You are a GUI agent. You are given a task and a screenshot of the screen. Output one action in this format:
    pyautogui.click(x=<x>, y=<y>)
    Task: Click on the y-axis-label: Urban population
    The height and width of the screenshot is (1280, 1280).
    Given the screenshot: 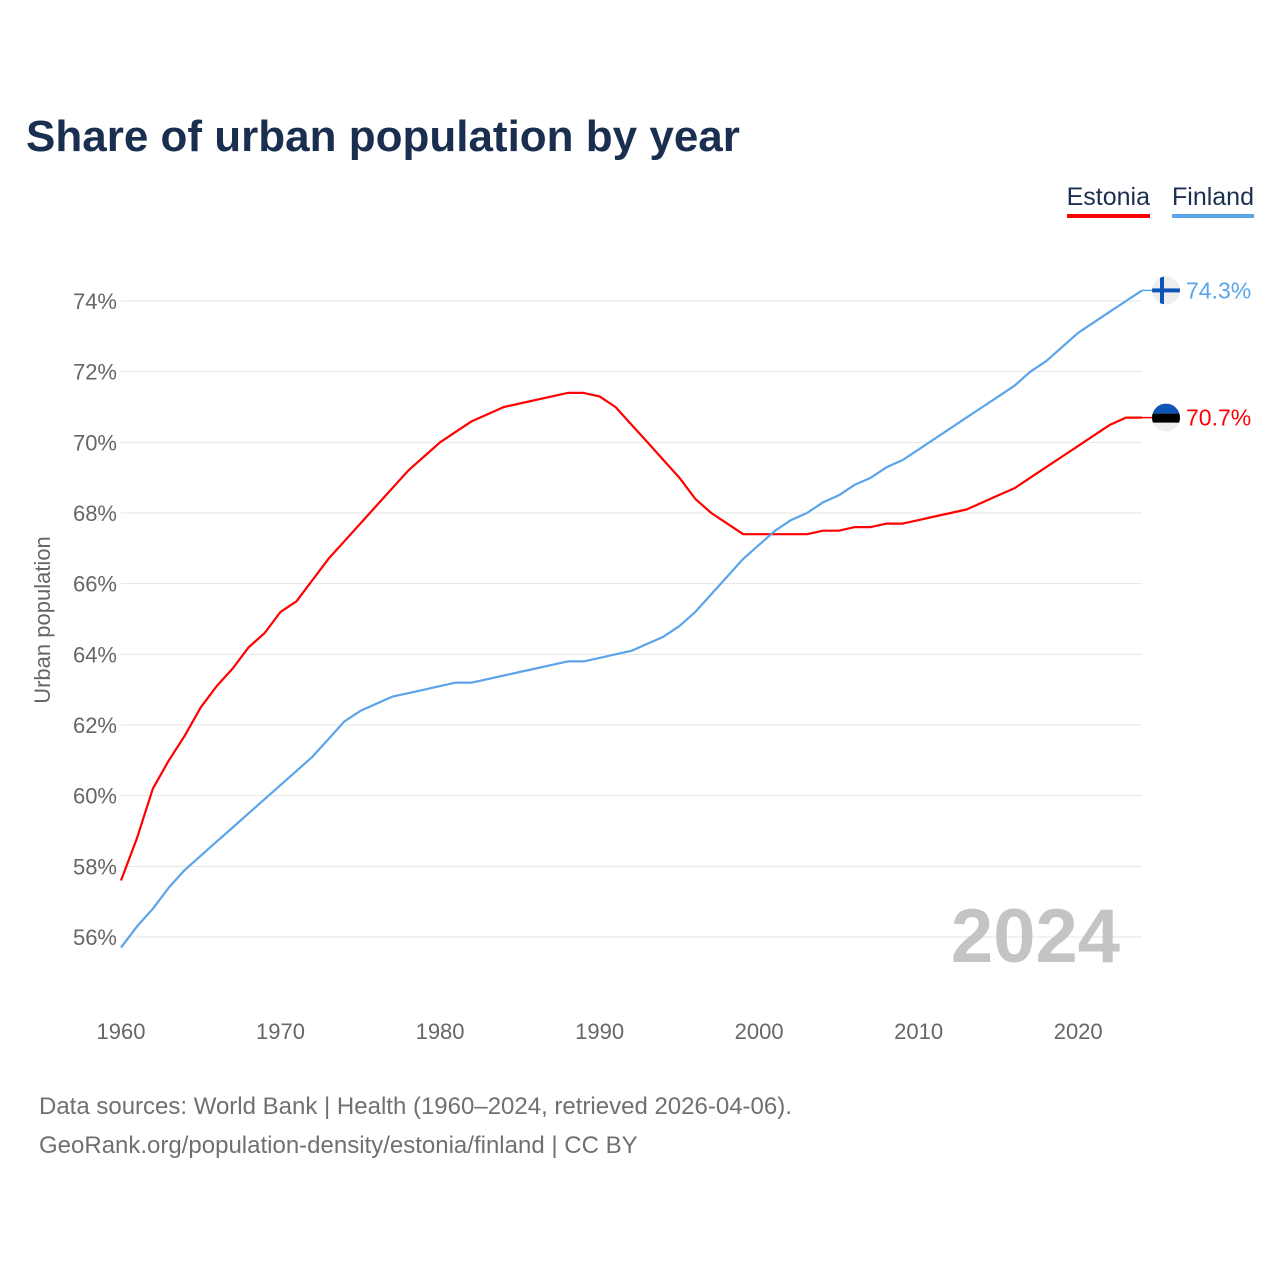 What is the action you would take?
    pyautogui.click(x=42, y=620)
    